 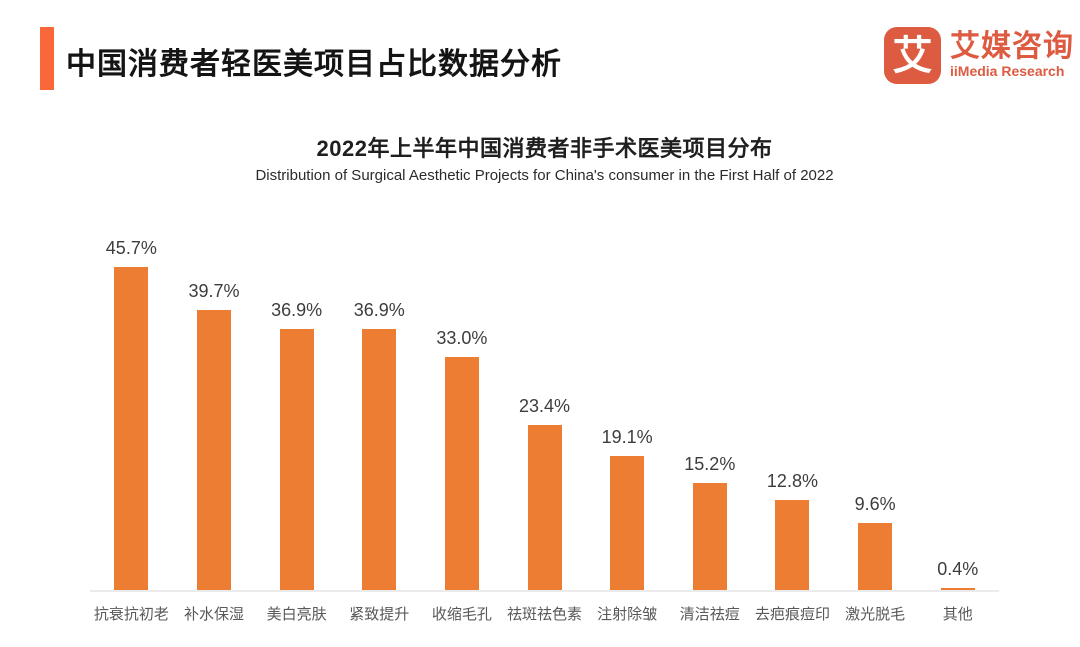 What do you see at coordinates (792, 614) in the screenshot?
I see `x-axis-label: 去疤痕痘印` at bounding box center [792, 614].